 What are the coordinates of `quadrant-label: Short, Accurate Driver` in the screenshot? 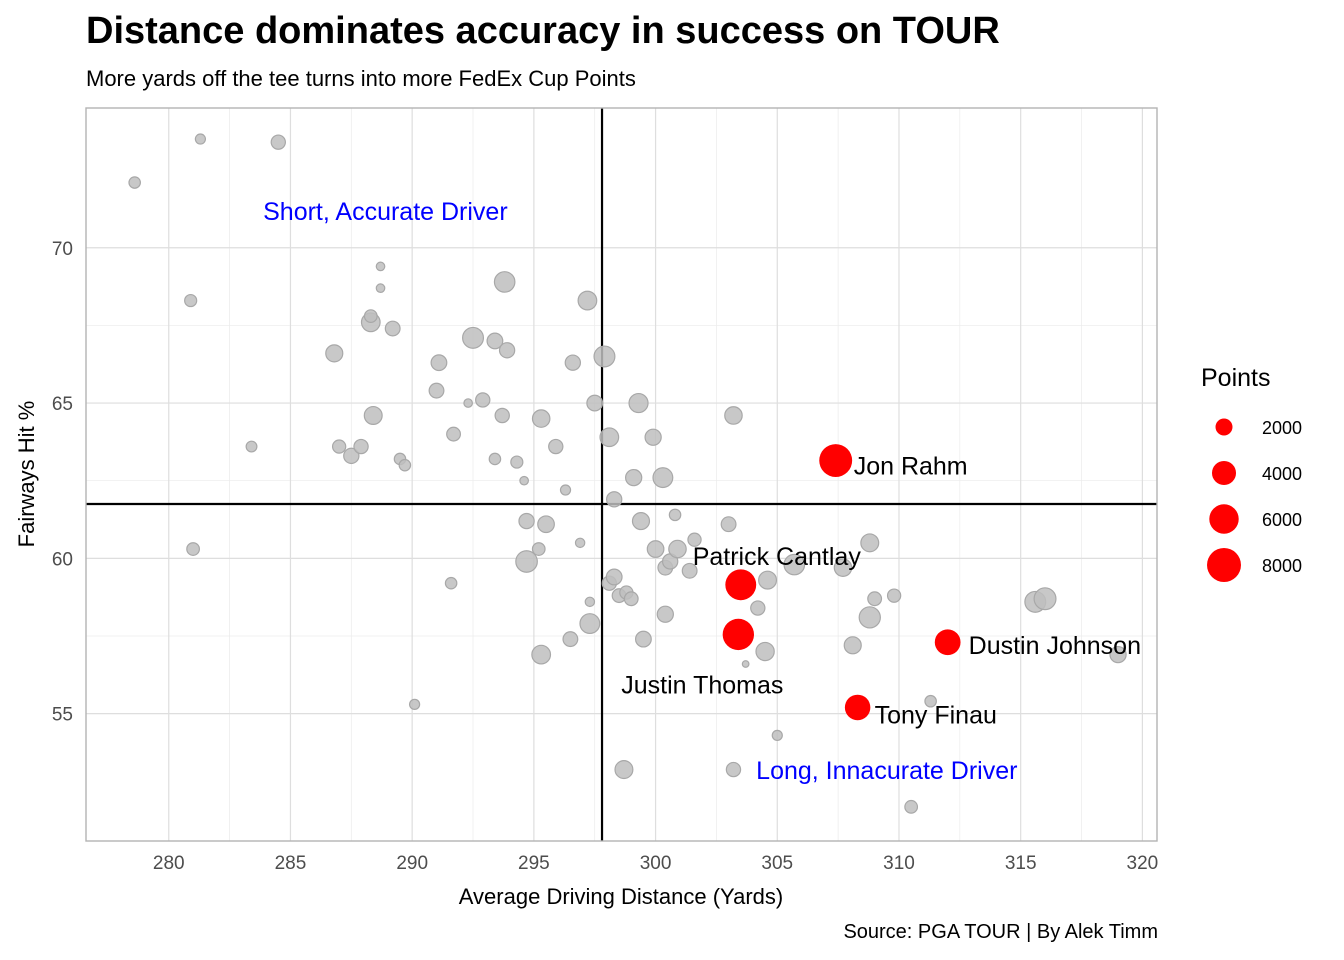 It's located at (385, 212).